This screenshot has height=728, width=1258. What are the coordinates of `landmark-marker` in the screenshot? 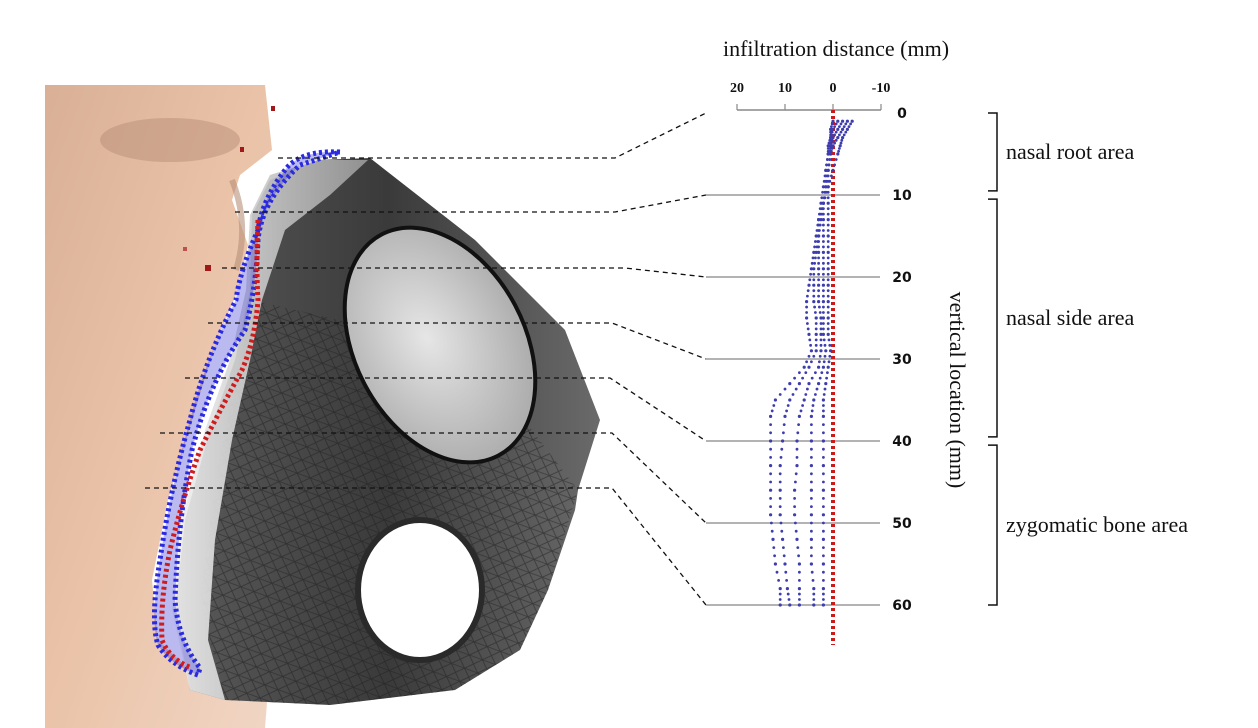 It's located at (185, 249).